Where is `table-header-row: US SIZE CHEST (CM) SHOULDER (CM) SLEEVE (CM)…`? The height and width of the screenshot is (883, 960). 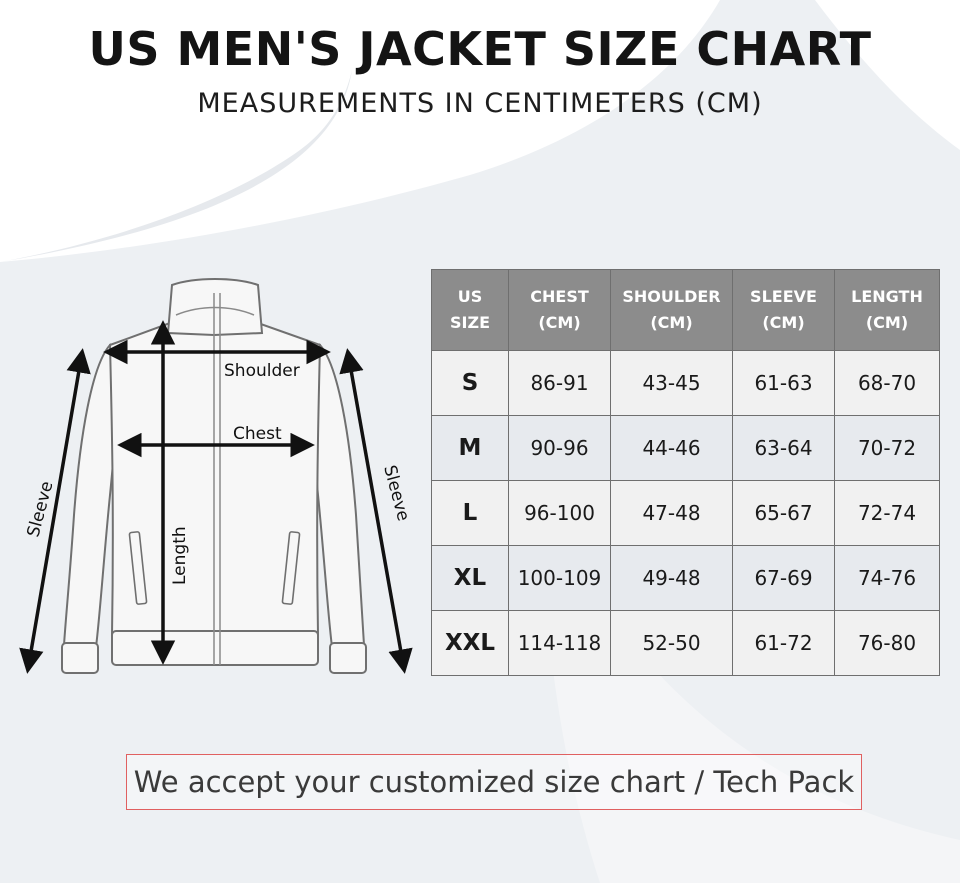 table-header-row: US SIZE CHEST (CM) SHOULDER (CM) SLEEVE (CM)… is located at coordinates (685, 310).